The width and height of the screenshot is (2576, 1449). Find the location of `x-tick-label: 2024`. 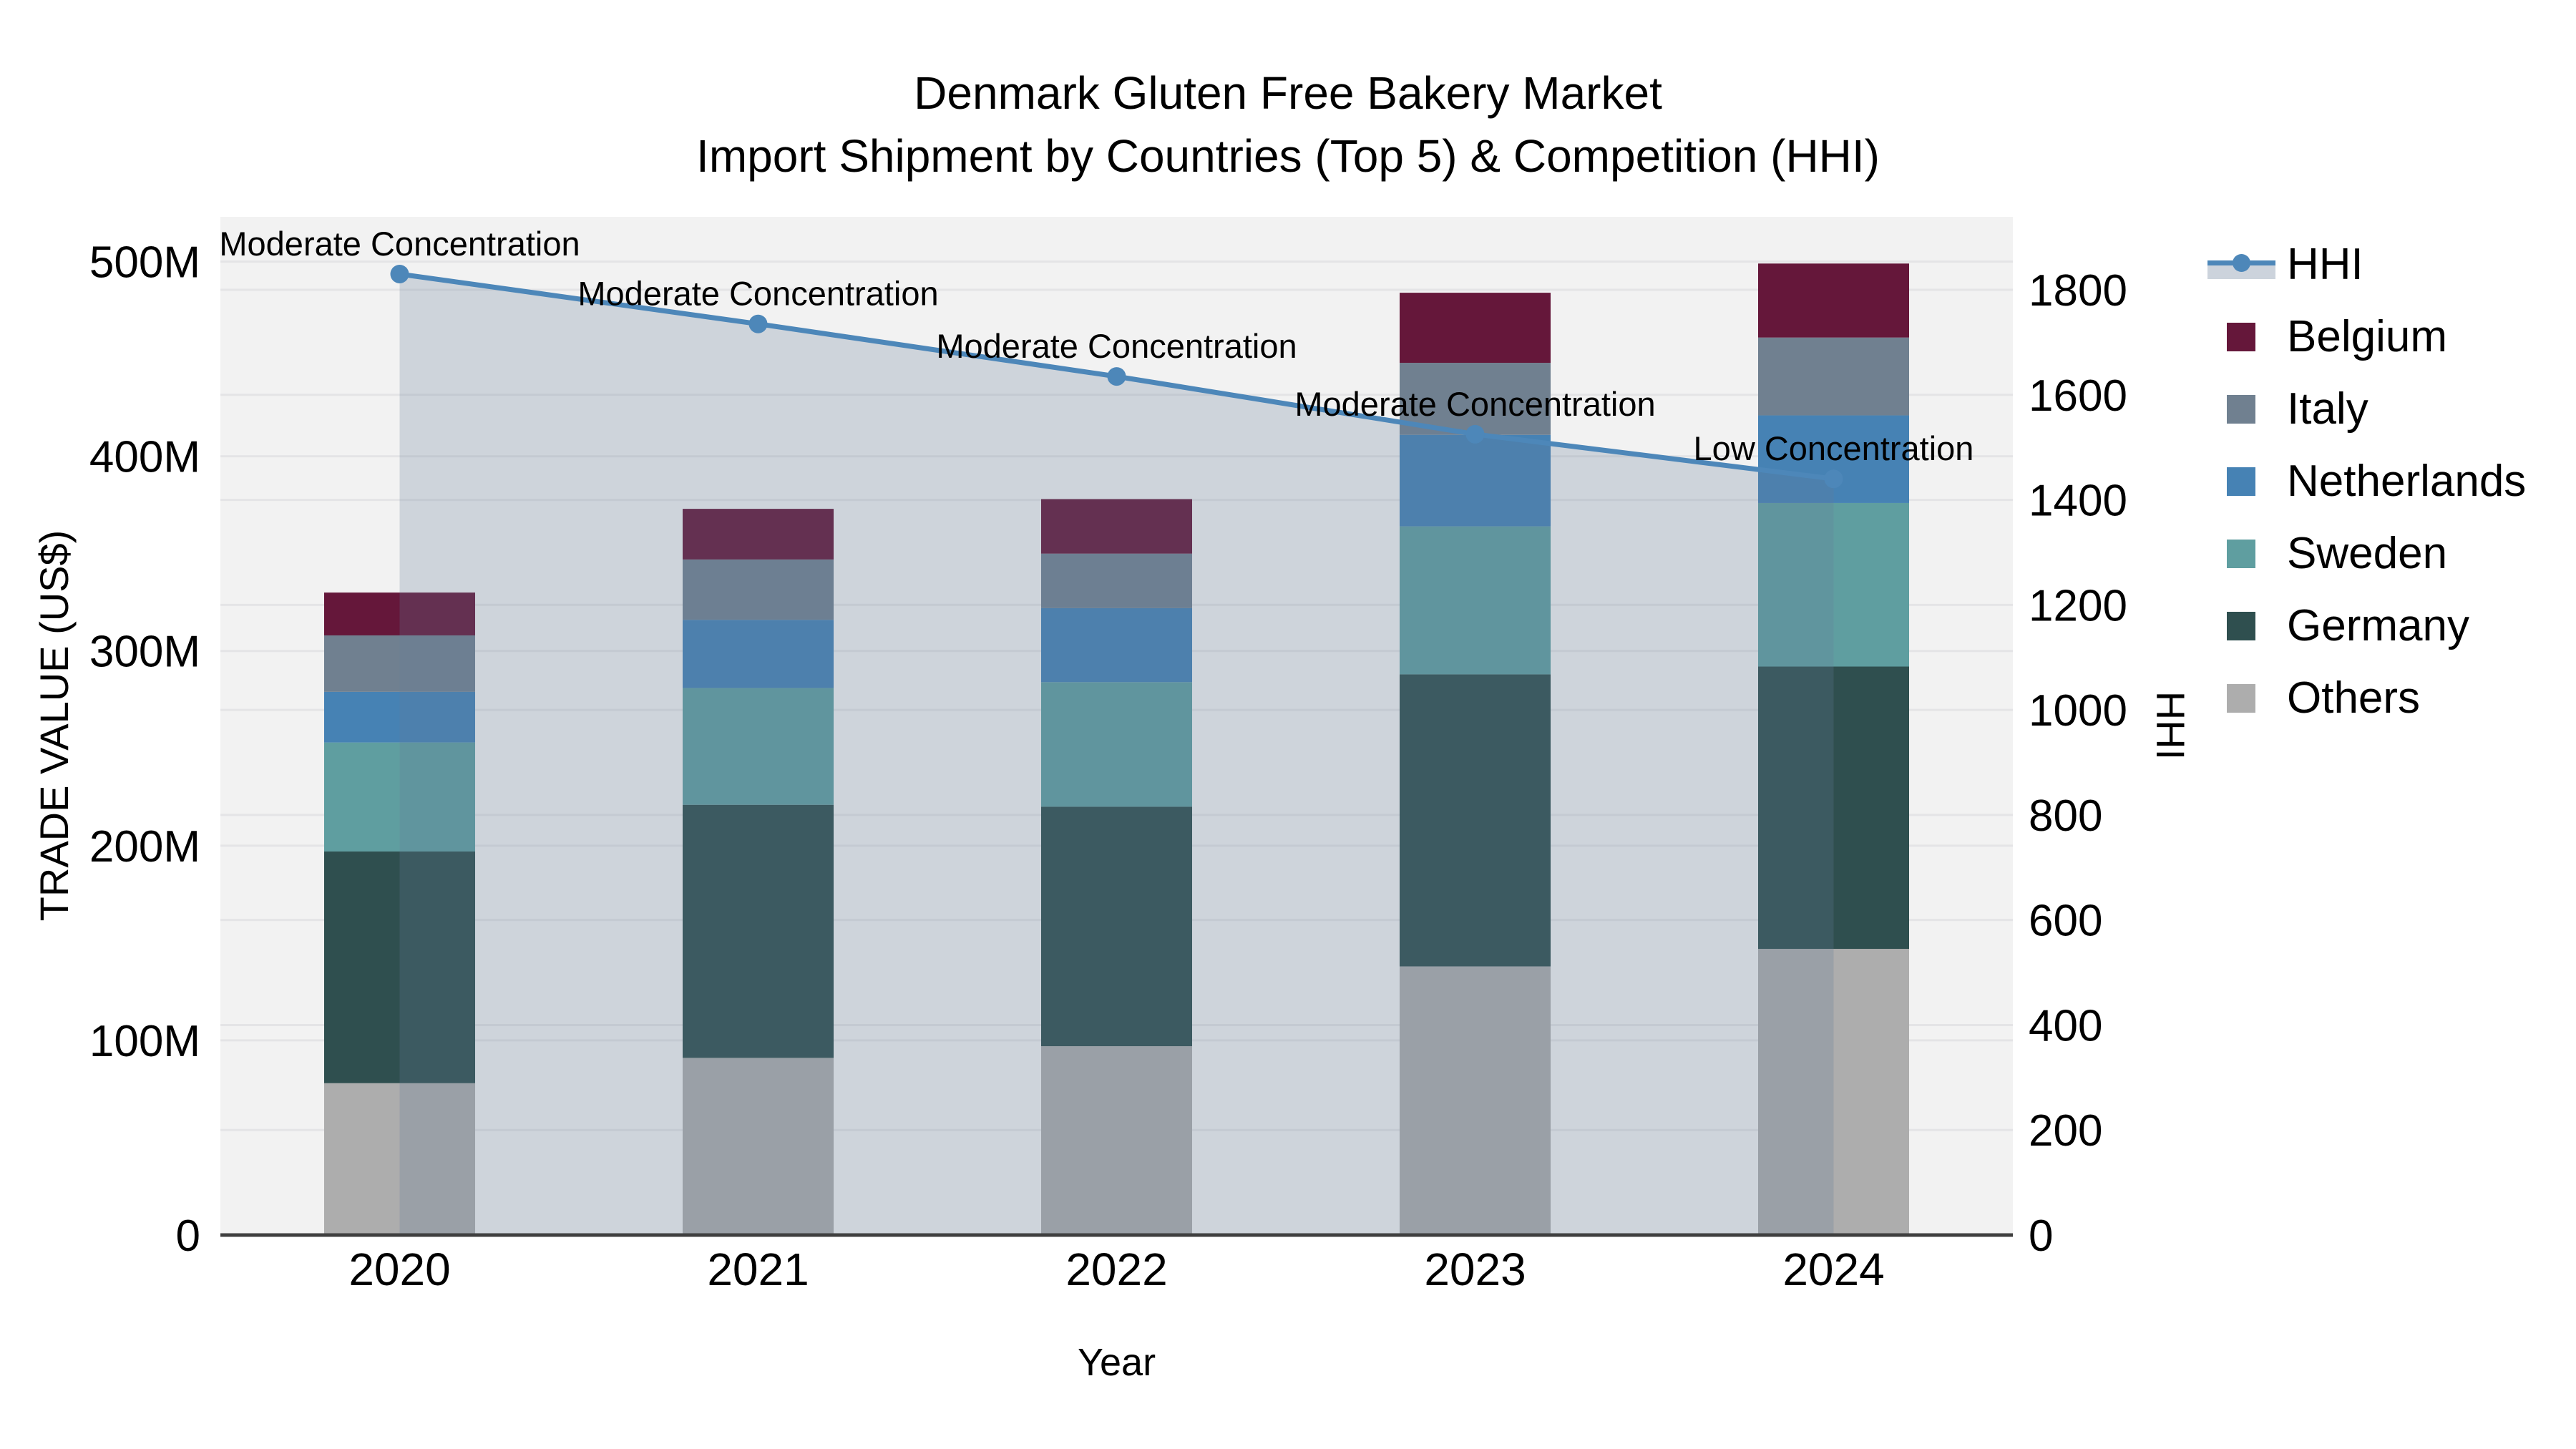

x-tick-label: 2024 is located at coordinates (1833, 1269).